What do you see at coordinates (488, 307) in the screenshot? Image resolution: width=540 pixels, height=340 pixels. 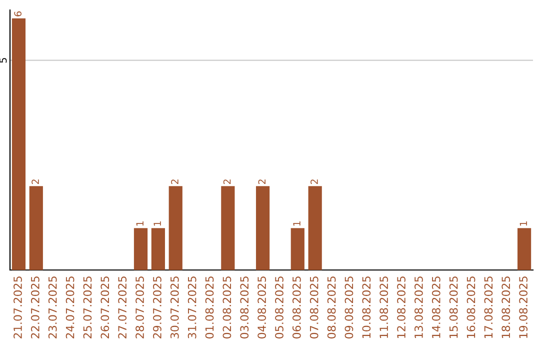 I see `x-tick-label: 17.08.2025` at bounding box center [488, 307].